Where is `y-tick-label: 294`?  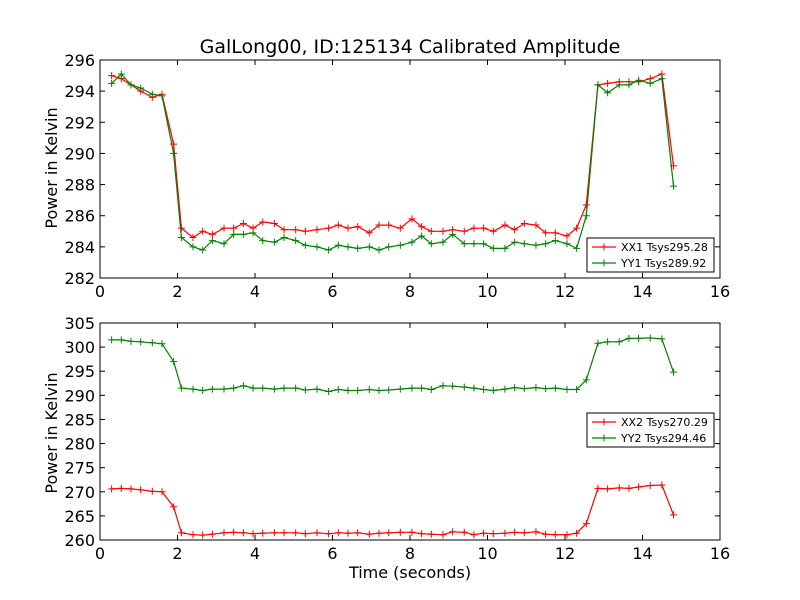 y-tick-label: 294 is located at coordinates (79, 91).